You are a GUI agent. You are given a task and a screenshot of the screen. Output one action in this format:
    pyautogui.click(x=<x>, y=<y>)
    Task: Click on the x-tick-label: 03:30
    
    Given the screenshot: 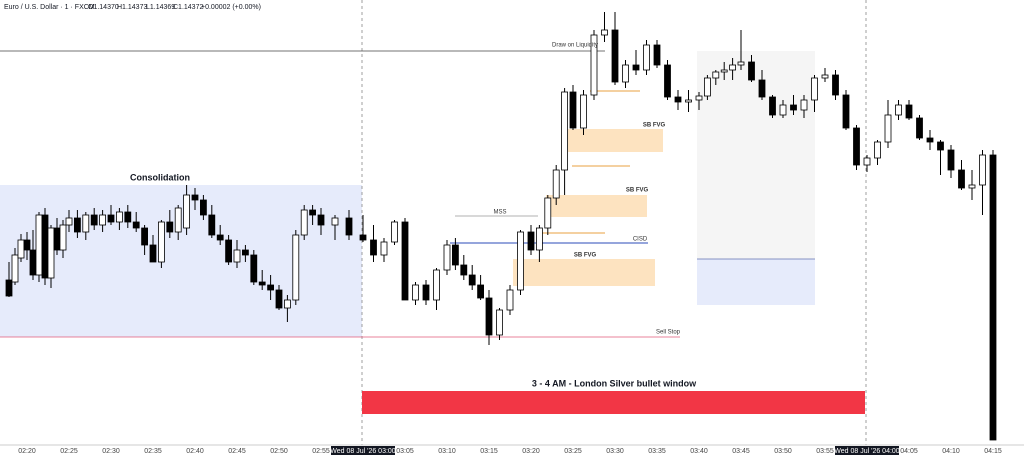 What is the action you would take?
    pyautogui.click(x=615, y=451)
    